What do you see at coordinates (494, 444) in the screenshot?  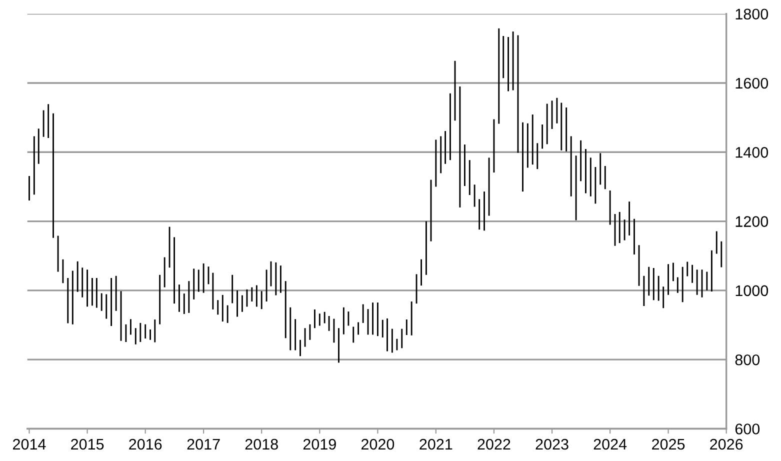 I see `x-tick-label: 2022` at bounding box center [494, 444].